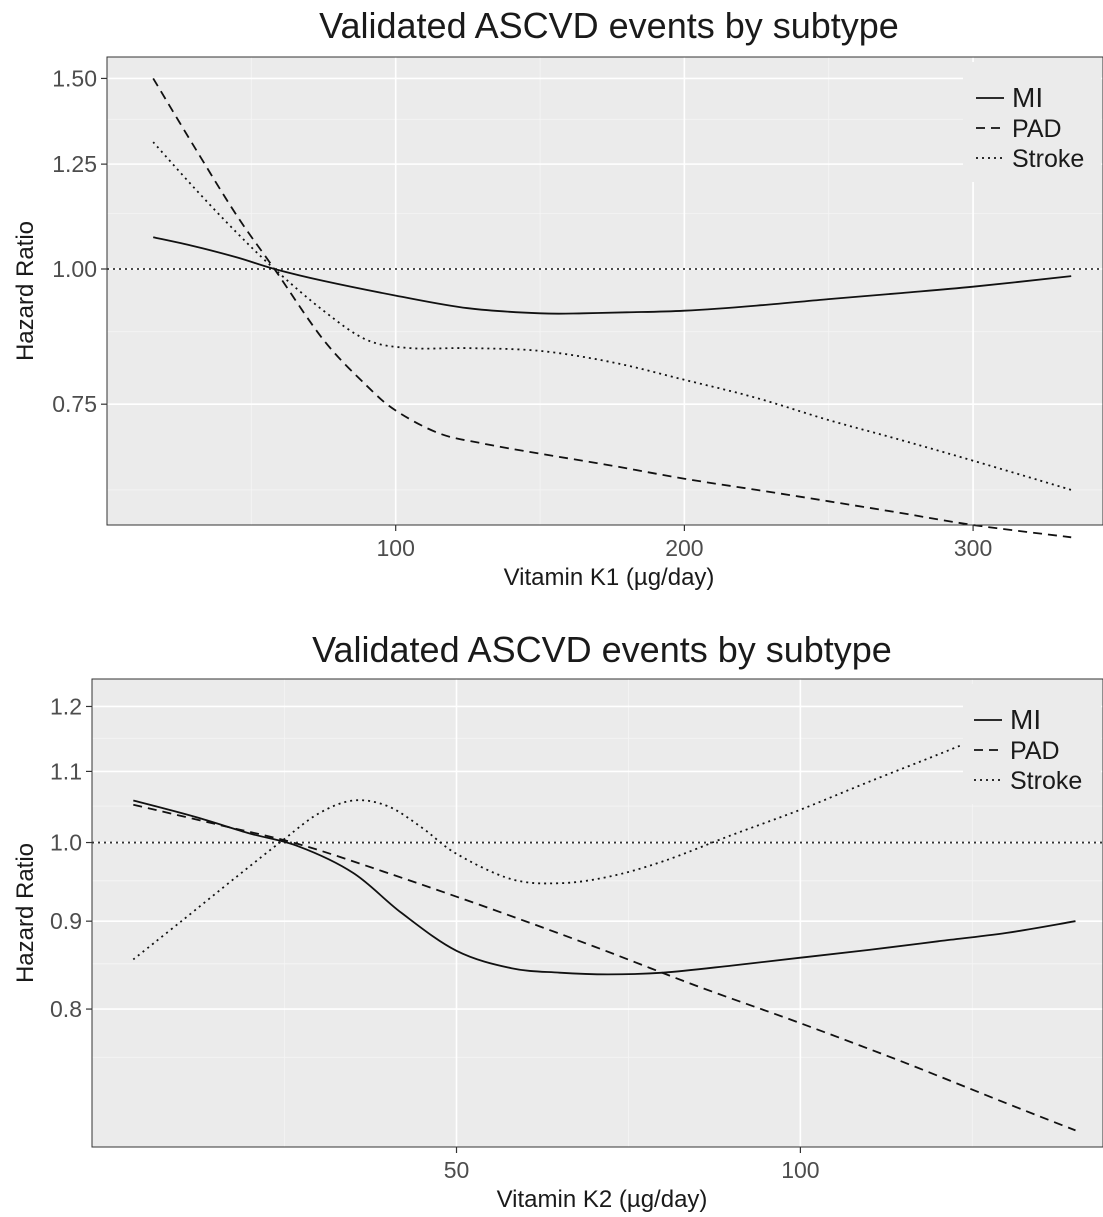 The height and width of the screenshot is (1217, 1103). Describe the element at coordinates (66, 706) in the screenshot. I see `y-tick-label: 1.2` at that location.